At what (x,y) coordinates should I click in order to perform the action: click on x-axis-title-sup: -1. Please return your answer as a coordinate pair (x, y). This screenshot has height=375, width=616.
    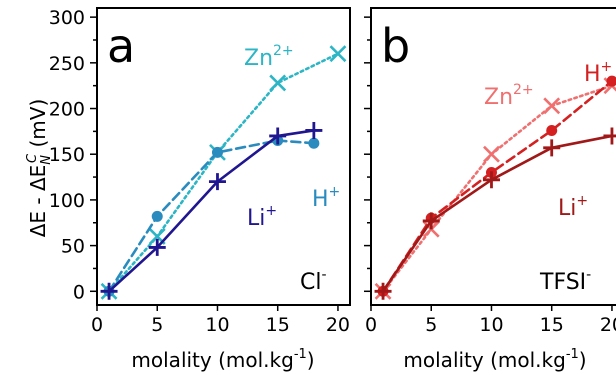
    Looking at the image, I should click on (300, 354).